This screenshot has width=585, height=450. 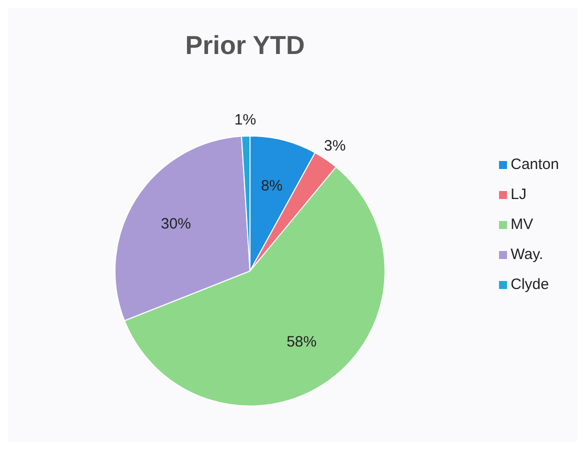 I want to click on data-label: 30%, so click(x=175, y=223).